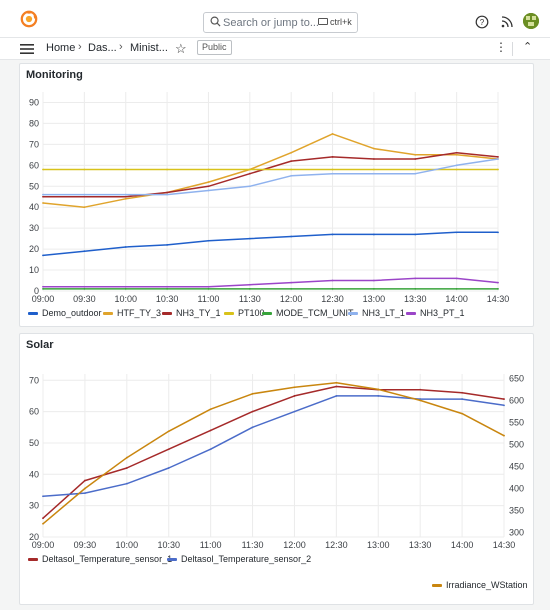 The width and height of the screenshot is (550, 610). I want to click on y2-tick-label: 400, so click(516, 489).